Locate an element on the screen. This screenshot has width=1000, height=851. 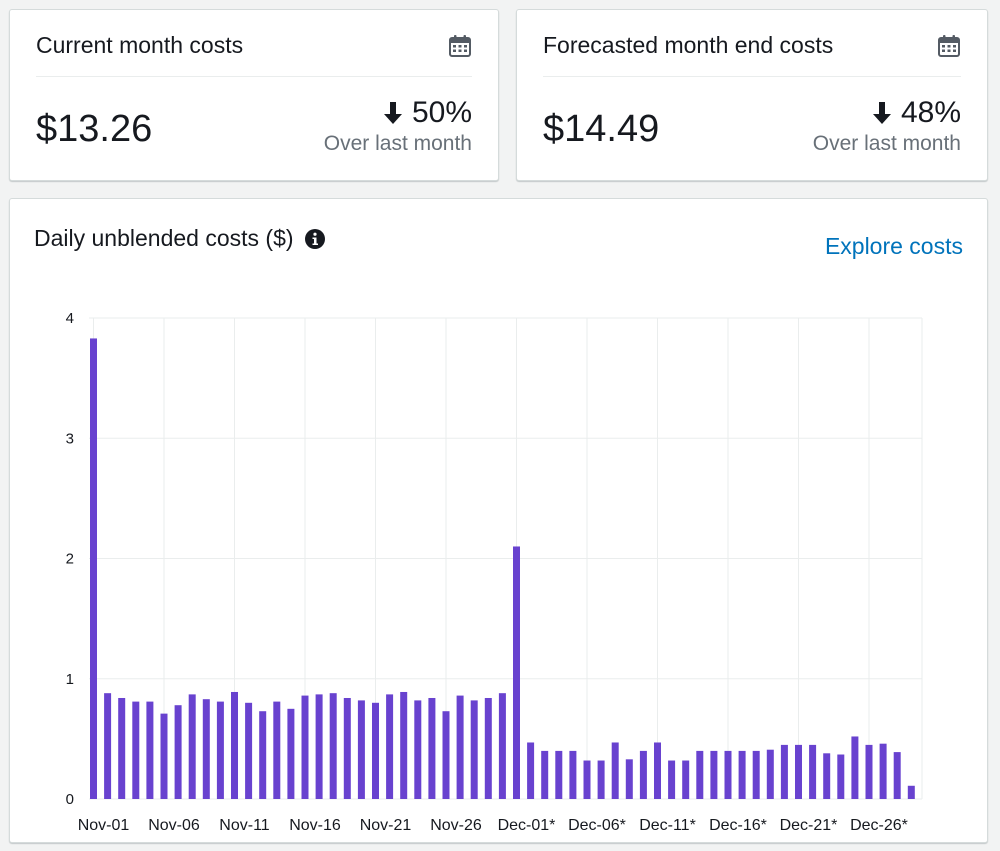
forecast-cost-value: $14.49 is located at coordinates (601, 129).